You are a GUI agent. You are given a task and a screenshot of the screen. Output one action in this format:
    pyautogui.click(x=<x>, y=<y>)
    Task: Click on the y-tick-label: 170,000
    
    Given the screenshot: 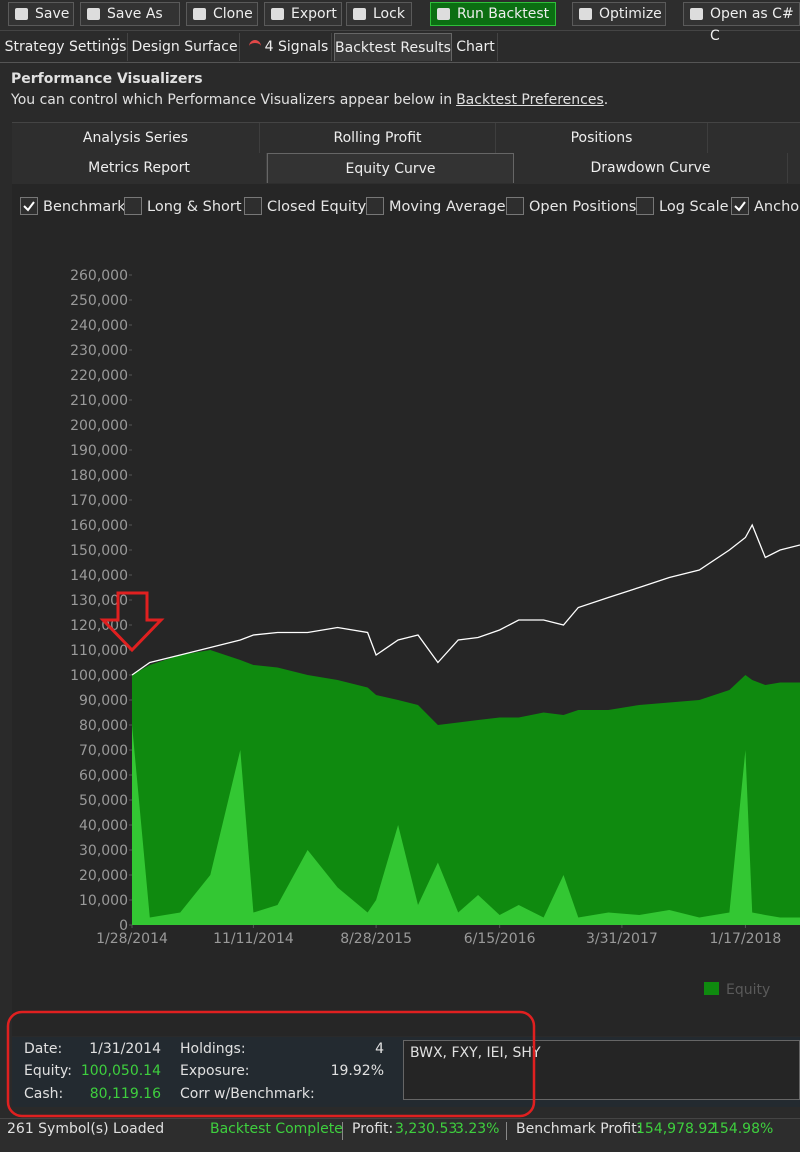 What is the action you would take?
    pyautogui.click(x=99, y=501)
    